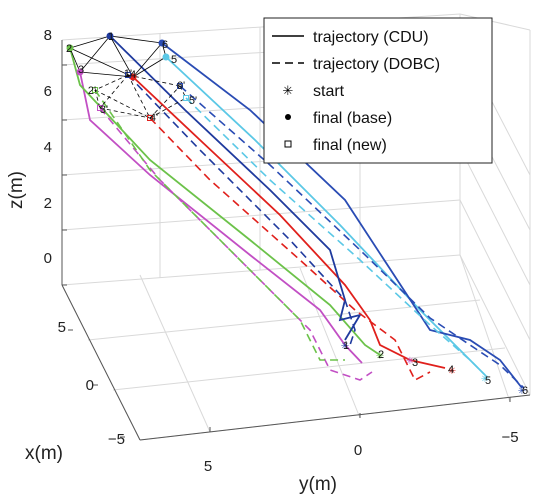 The width and height of the screenshot is (550, 503). Describe the element at coordinates (48, 203) in the screenshot. I see `z-tick-label: 2` at that location.